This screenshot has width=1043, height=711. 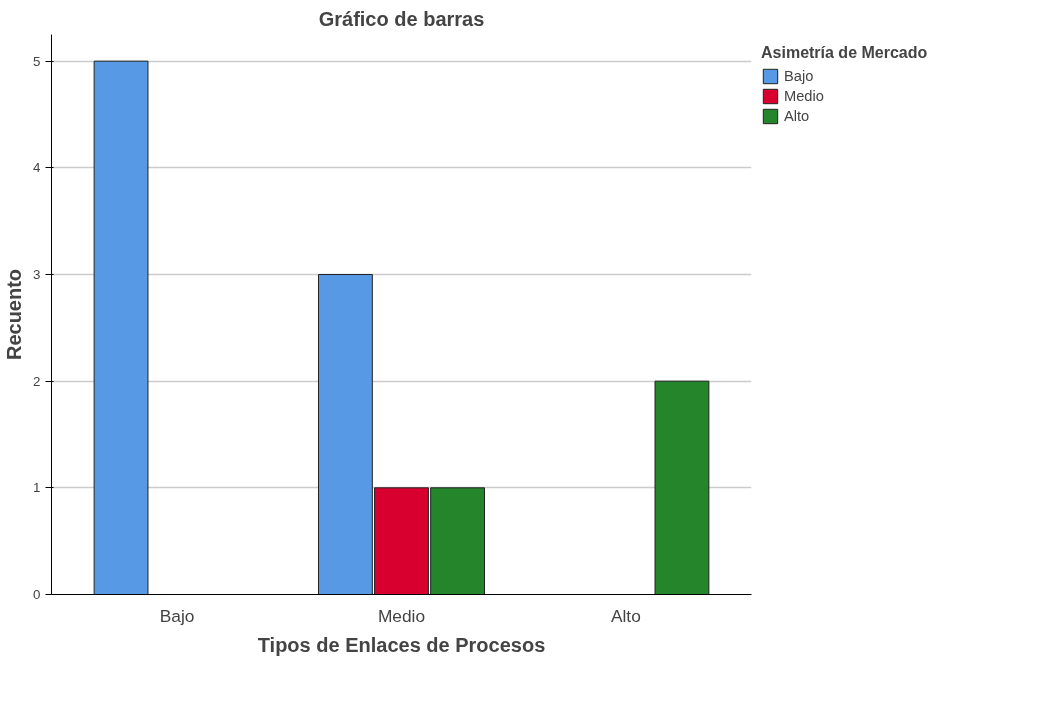 I want to click on y-tick-label: 0, so click(x=37, y=594).